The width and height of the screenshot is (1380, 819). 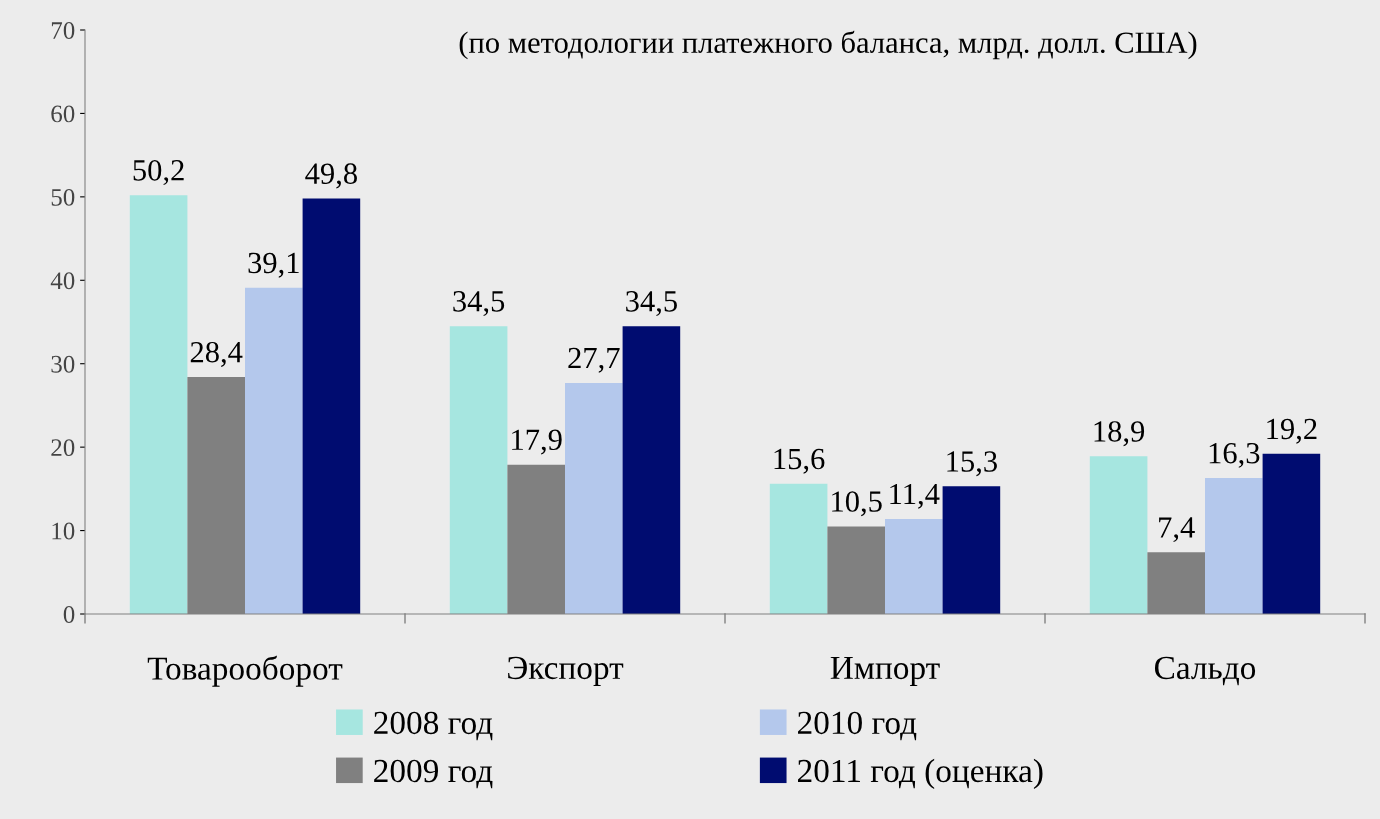 What do you see at coordinates (828, 45) in the screenshot?
I see `chart-subtitle: (по методологии платежного баланса, млрд. долл. США)` at bounding box center [828, 45].